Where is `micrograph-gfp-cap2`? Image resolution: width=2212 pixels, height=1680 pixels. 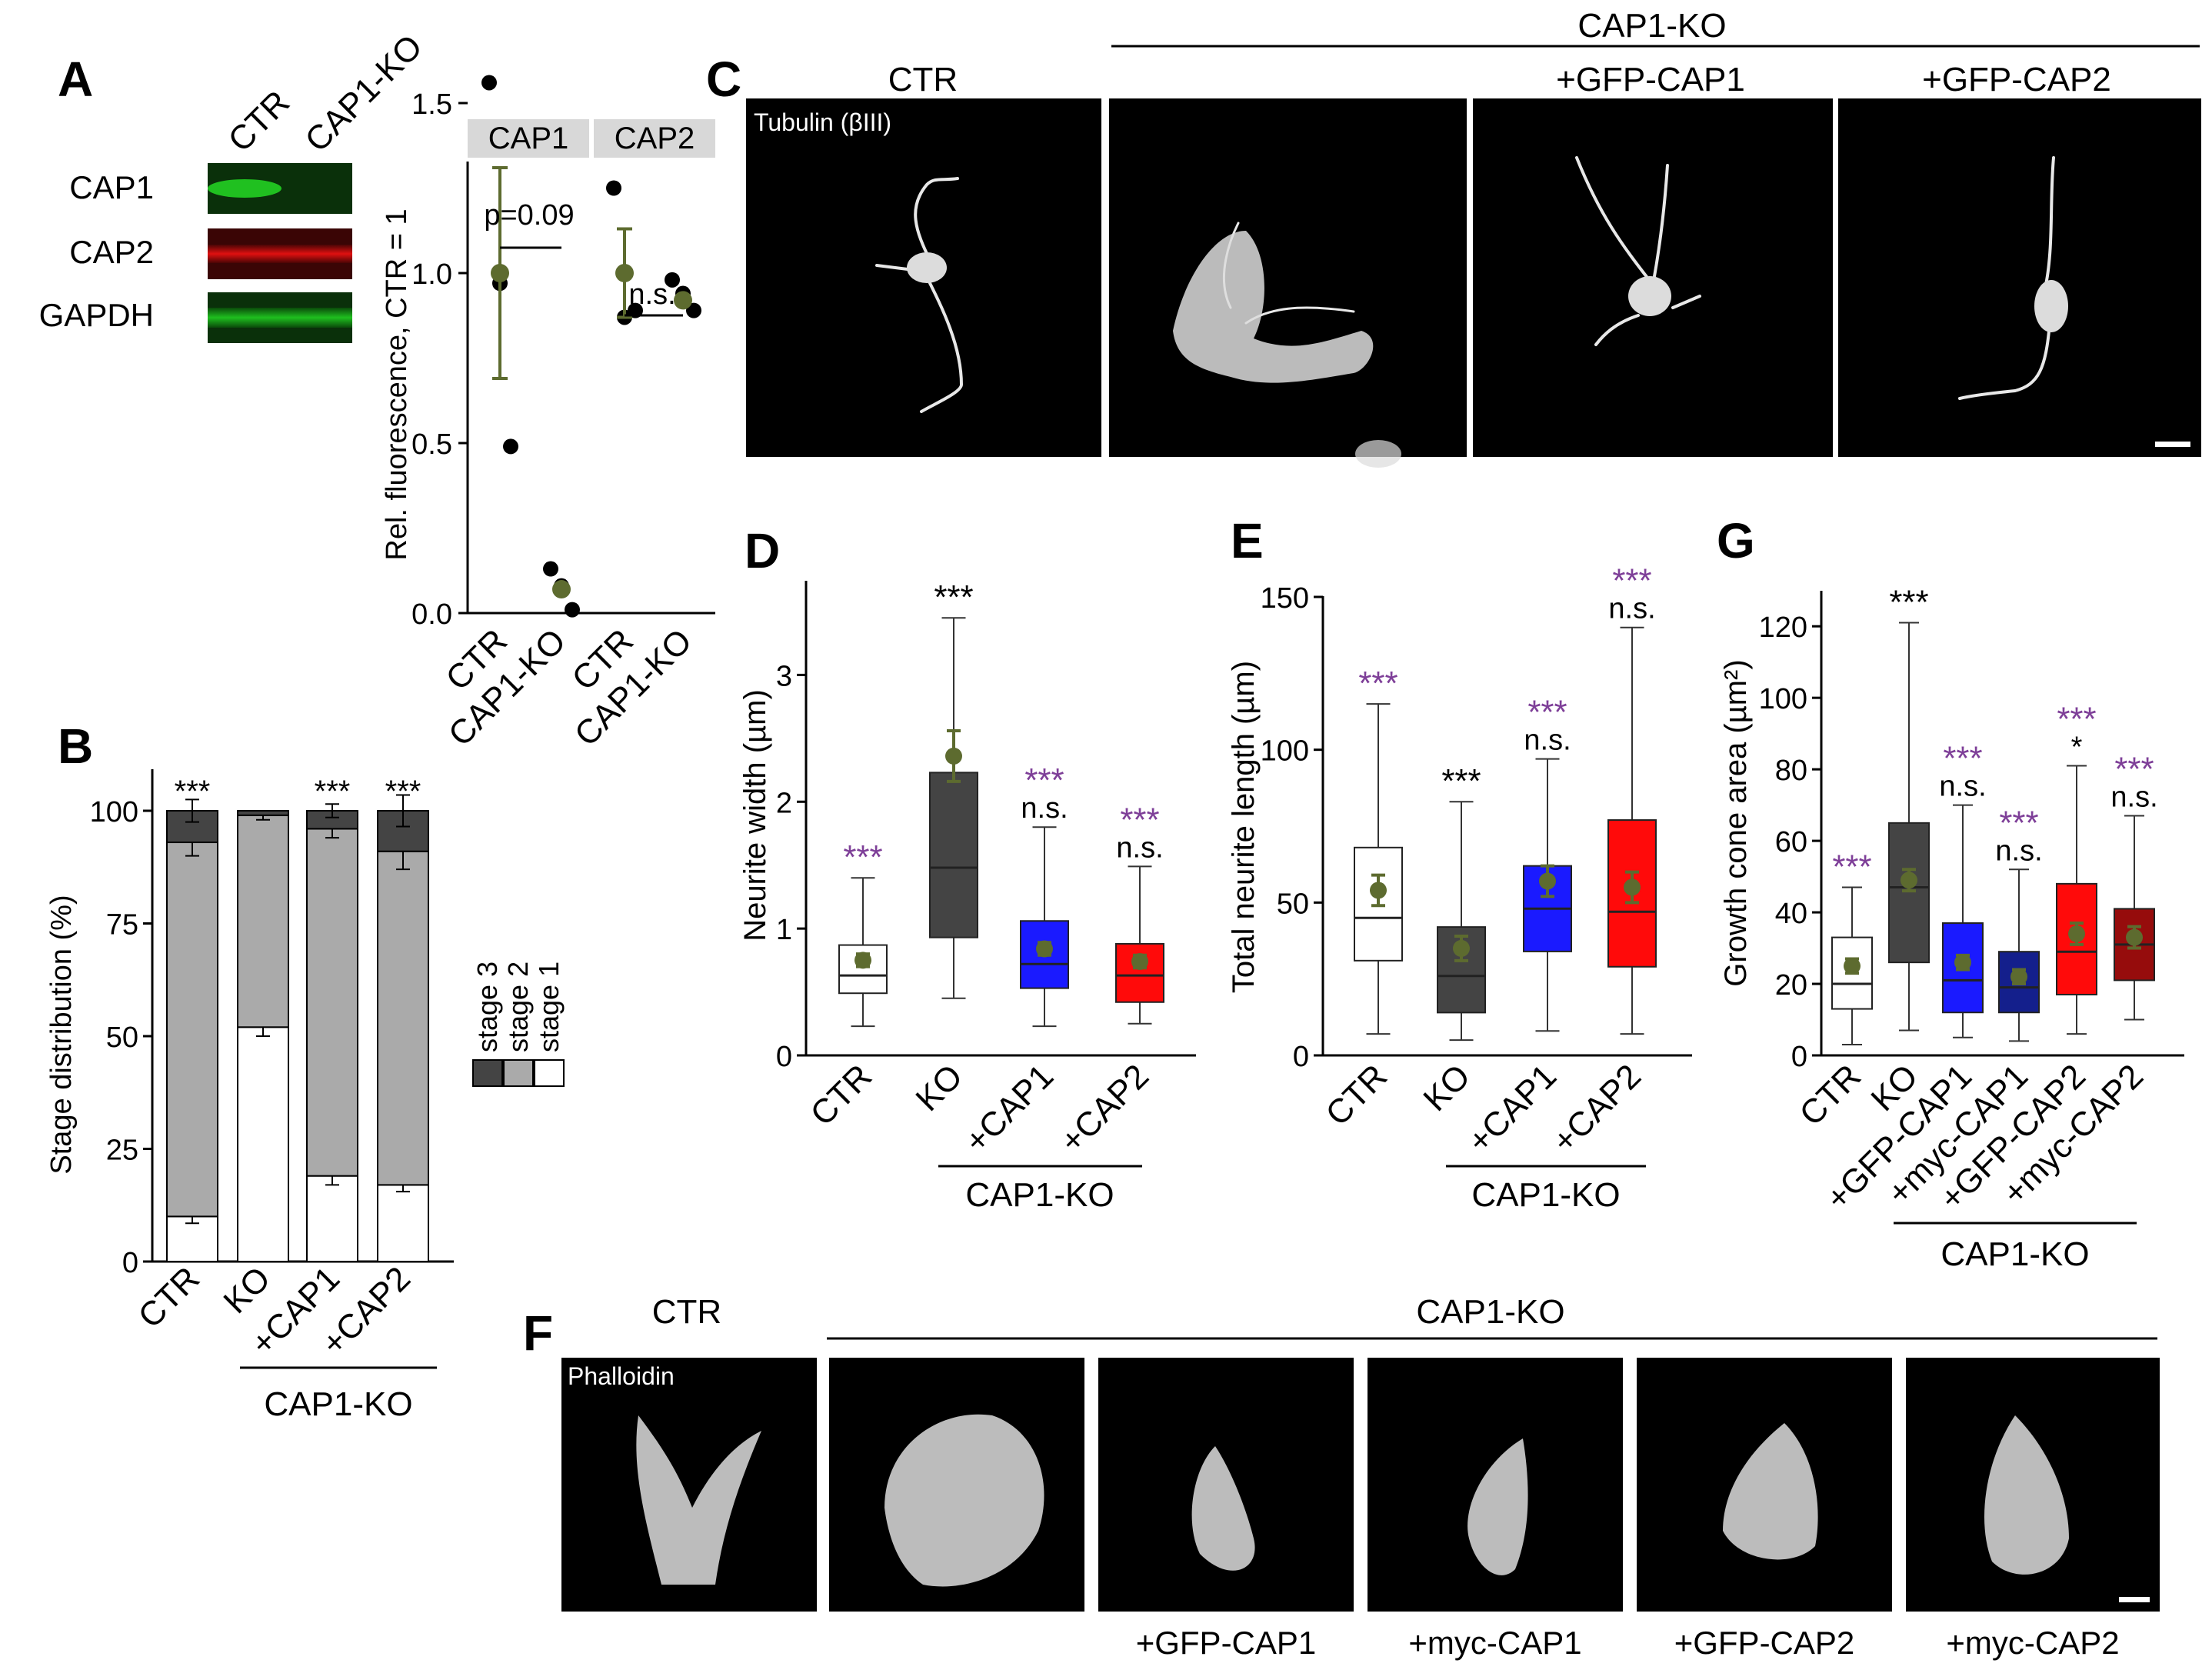 micrograph-gfp-cap2 is located at coordinates (2020, 277).